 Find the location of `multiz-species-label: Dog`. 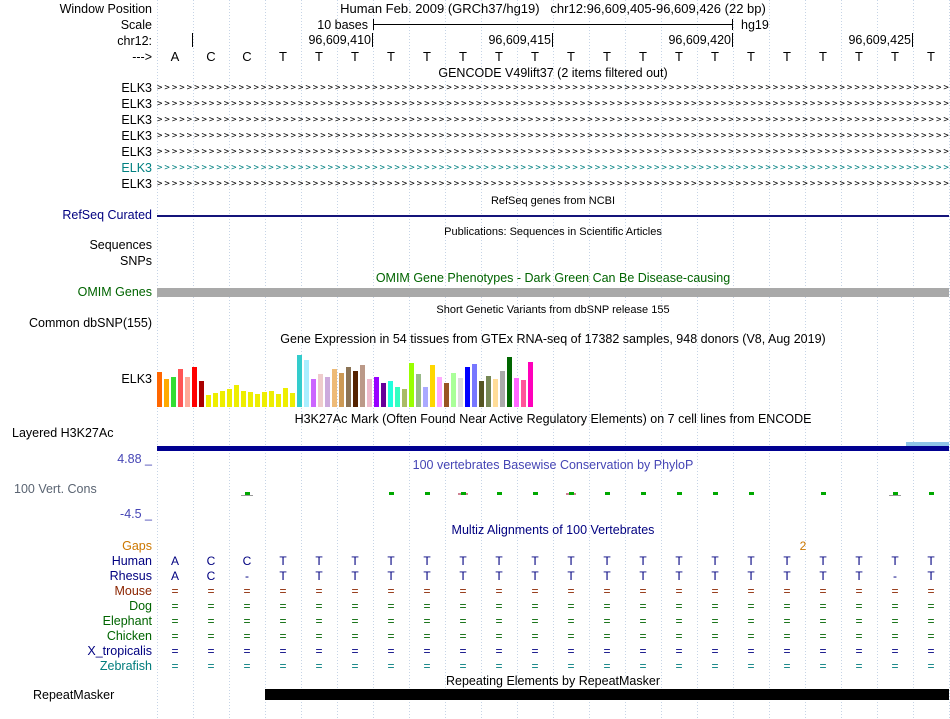

multiz-species-label: Dog is located at coordinates (140, 606).